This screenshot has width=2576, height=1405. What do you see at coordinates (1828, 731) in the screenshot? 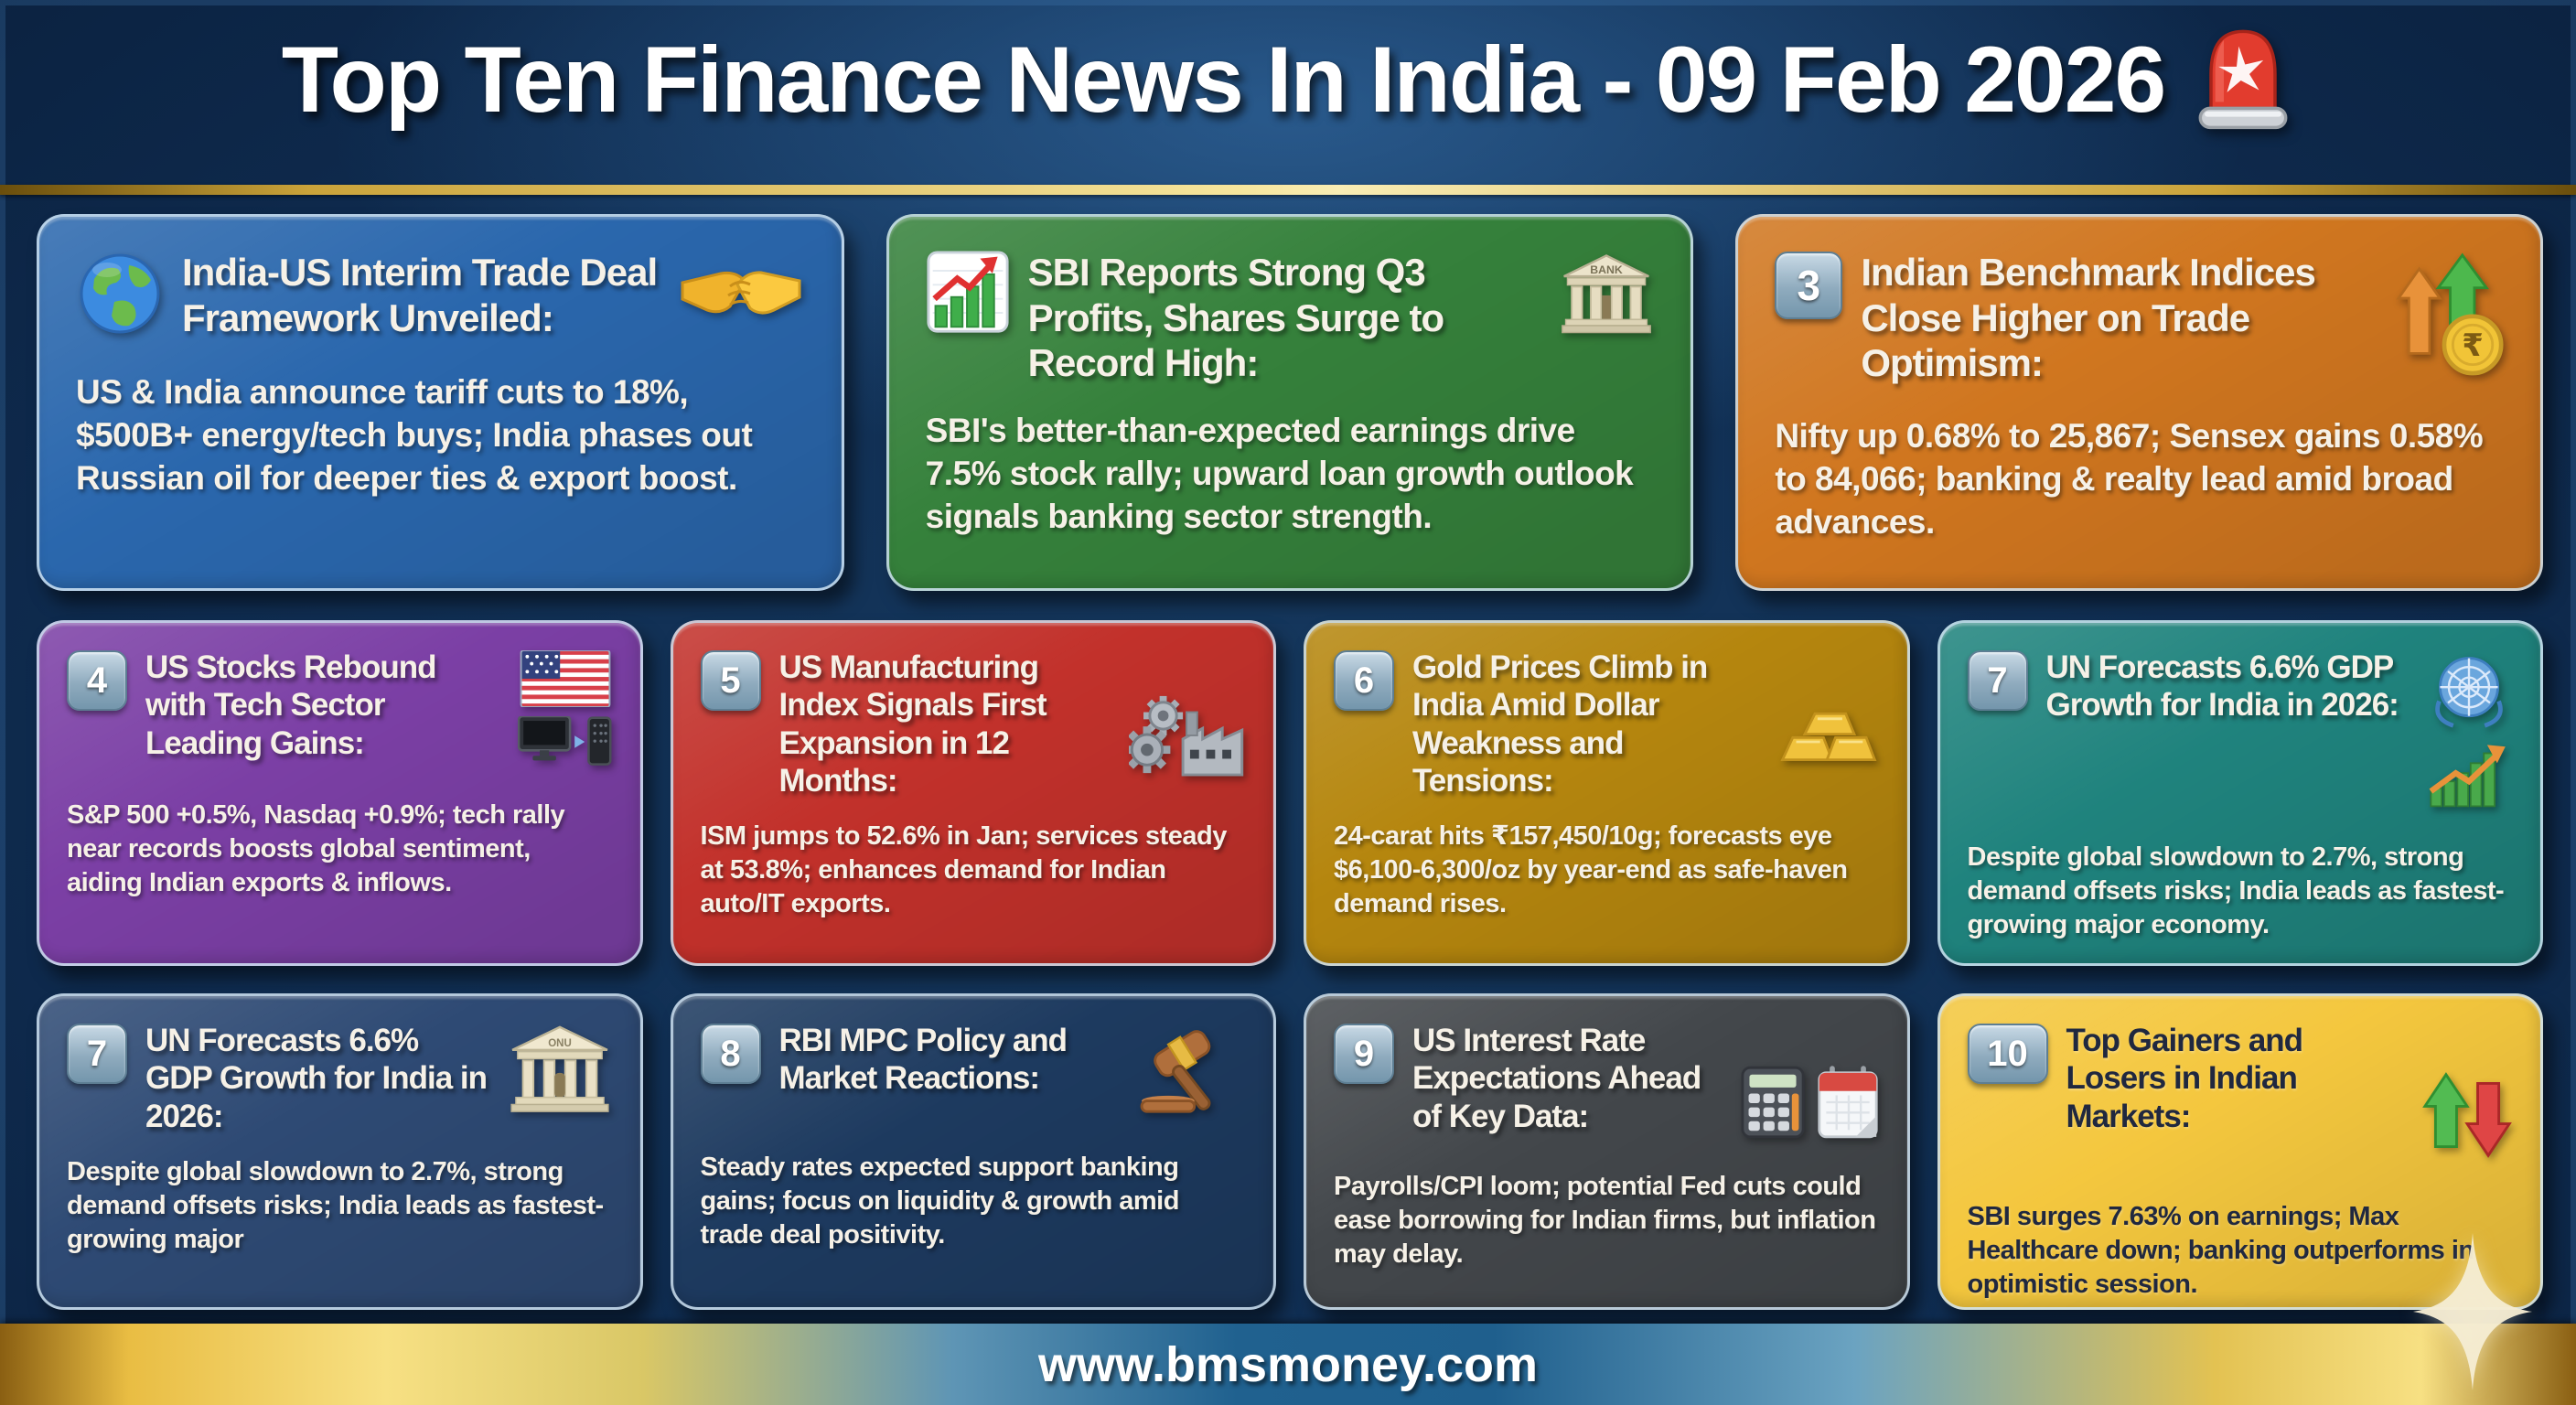
I see `gold-bars-icon` at bounding box center [1828, 731].